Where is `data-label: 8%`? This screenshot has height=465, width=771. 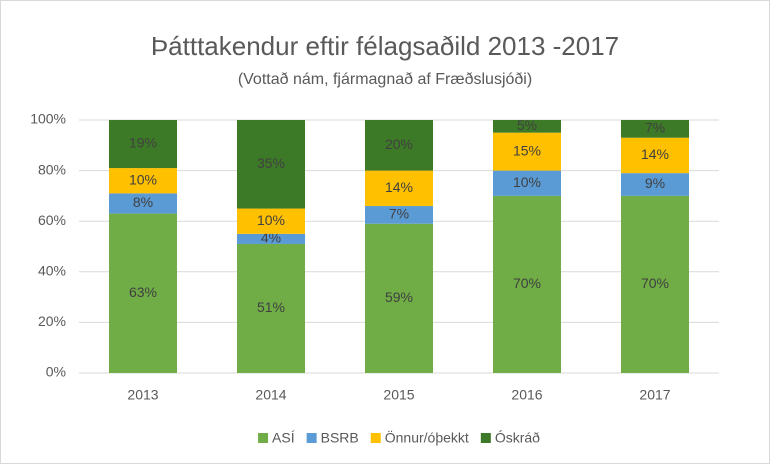
data-label: 8% is located at coordinates (143, 202).